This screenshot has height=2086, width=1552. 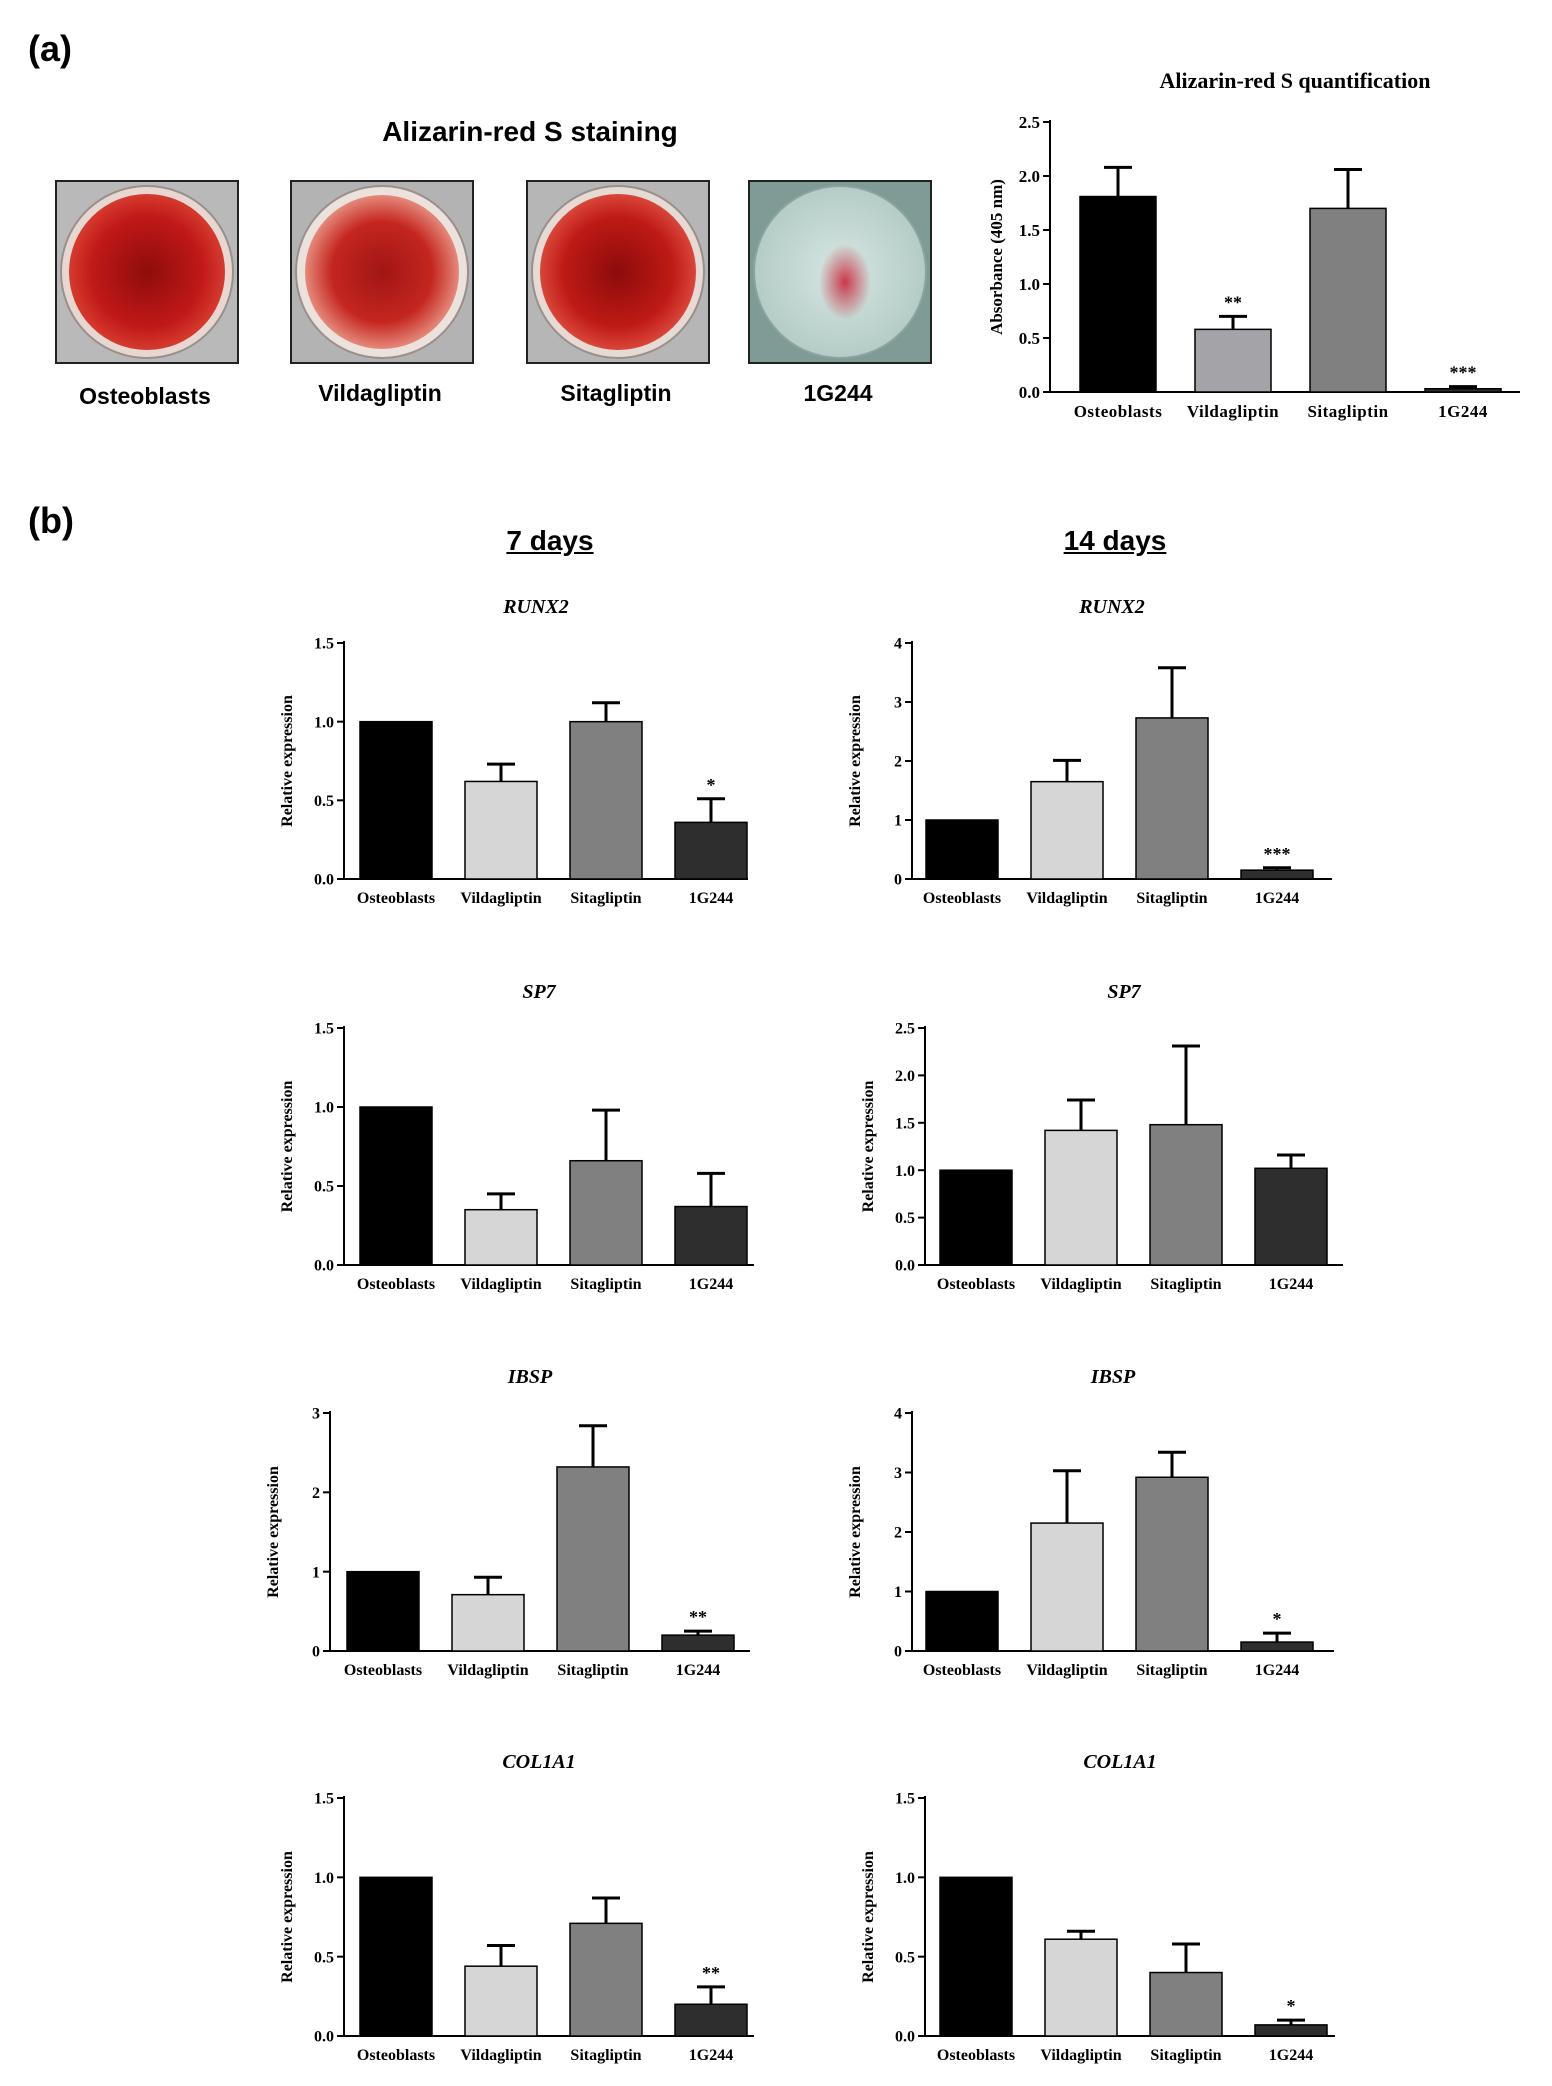 What do you see at coordinates (324, 644) in the screenshot?
I see `runx2-7-tick-label: 1.5` at bounding box center [324, 644].